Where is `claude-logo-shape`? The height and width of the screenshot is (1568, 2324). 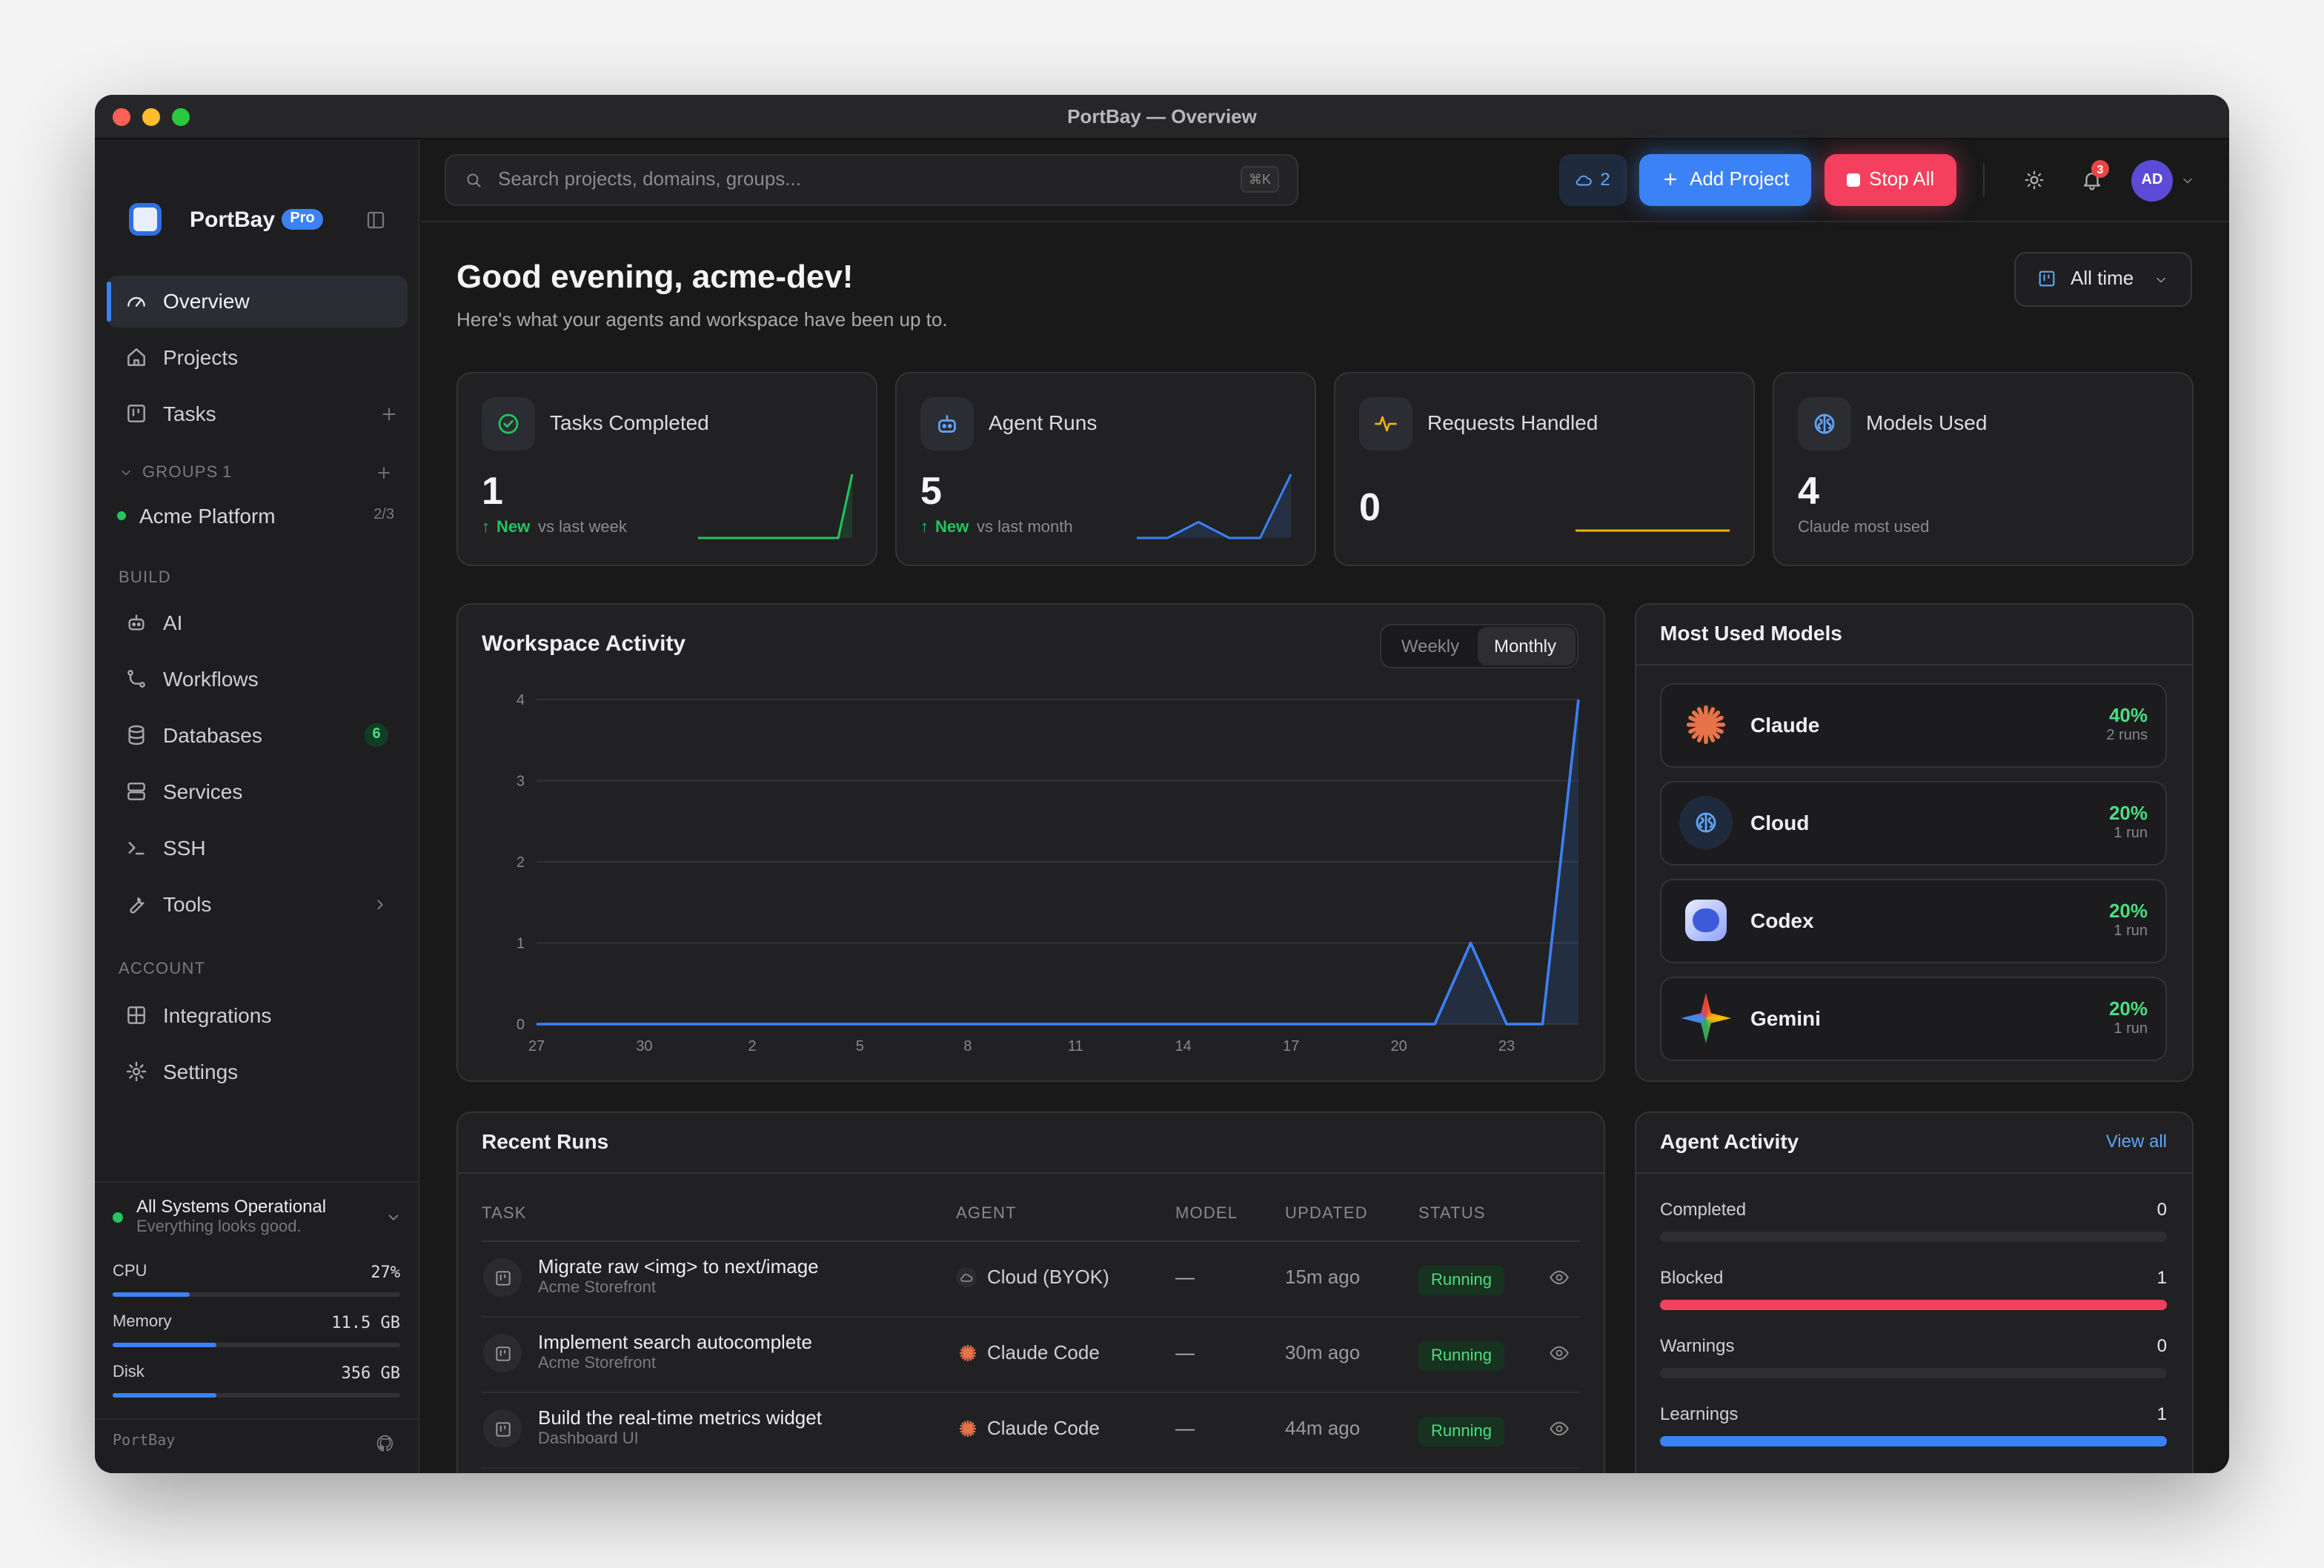 claude-logo-shape is located at coordinates (1706, 725).